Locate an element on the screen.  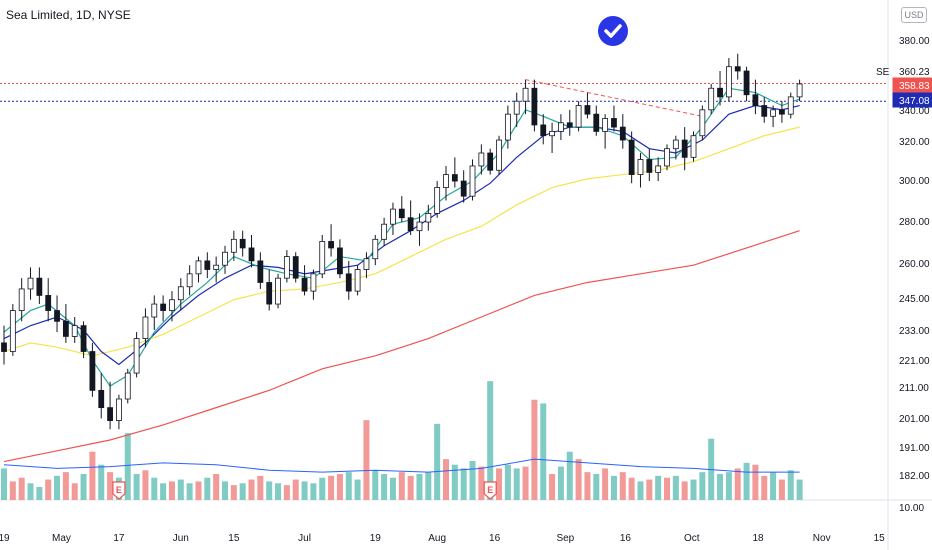
price-label-text: 358.83 is located at coordinates (914, 86).